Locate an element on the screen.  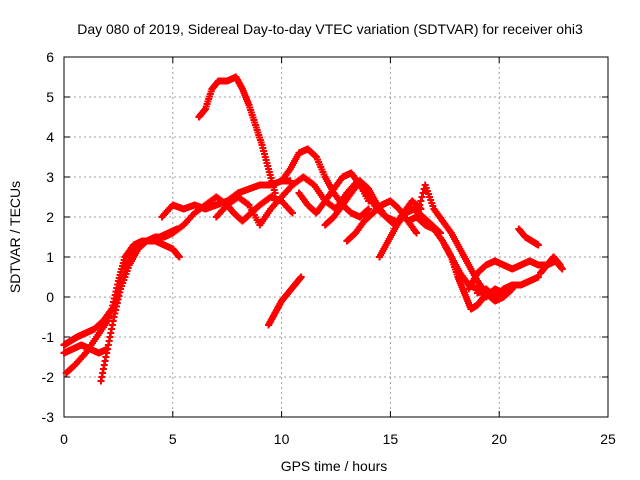
x-tick-label: 25 is located at coordinates (608, 439).